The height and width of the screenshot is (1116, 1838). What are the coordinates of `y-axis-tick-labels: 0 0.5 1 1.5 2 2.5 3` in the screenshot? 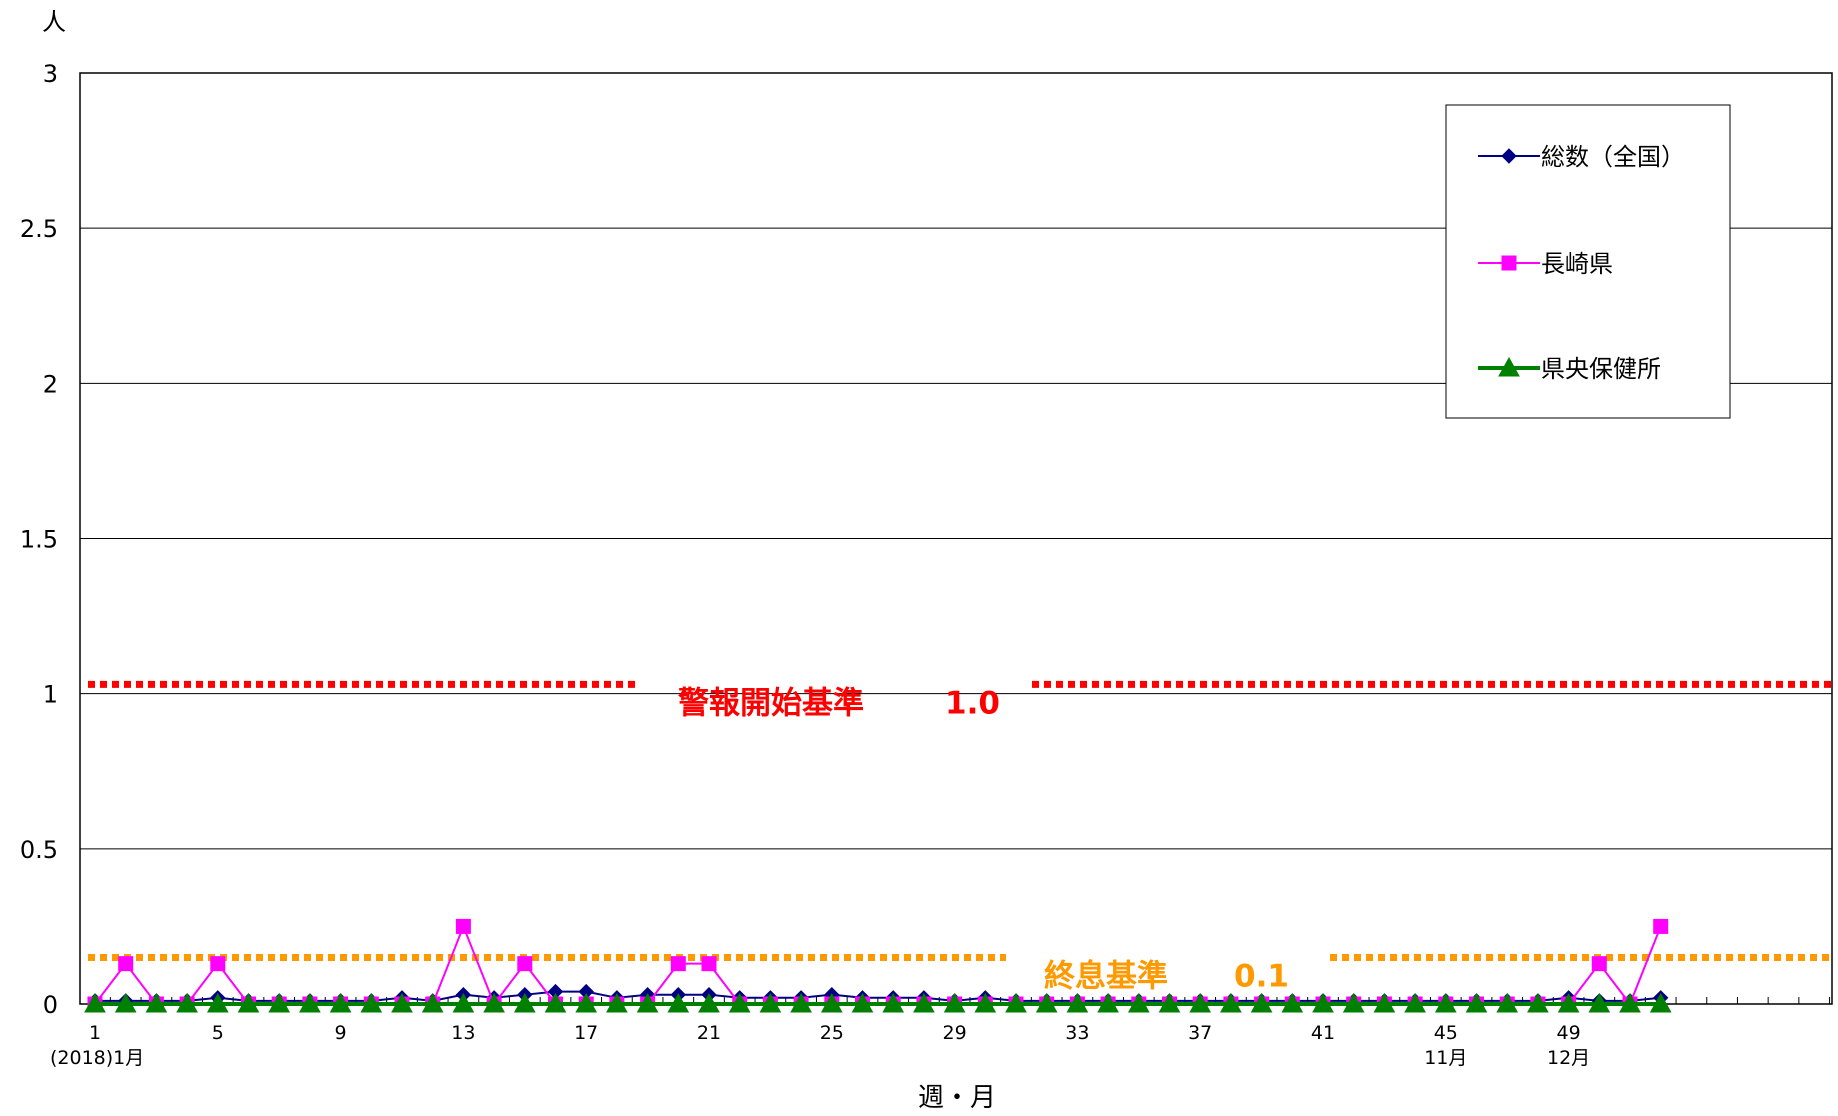 It's located at (39, 539).